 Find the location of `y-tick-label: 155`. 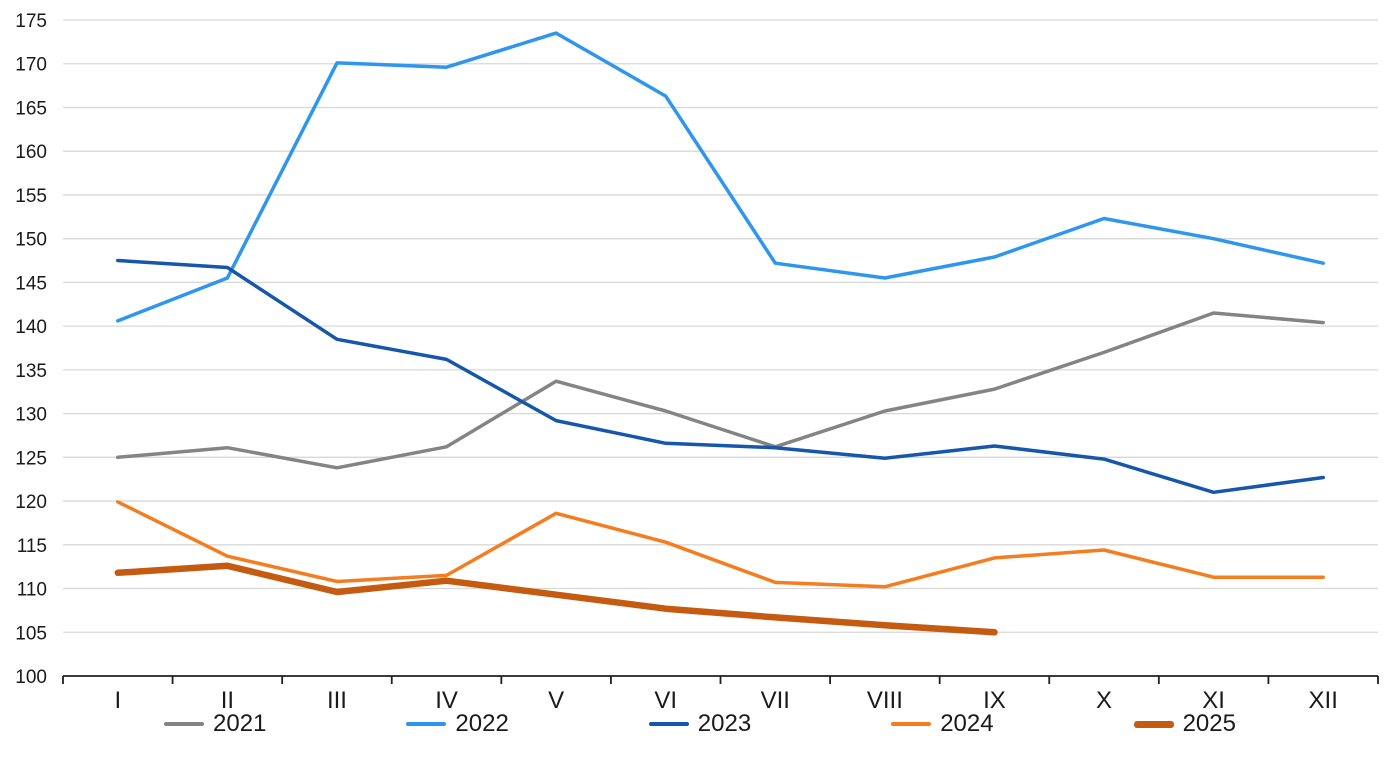

y-tick-label: 155 is located at coordinates (31, 196).